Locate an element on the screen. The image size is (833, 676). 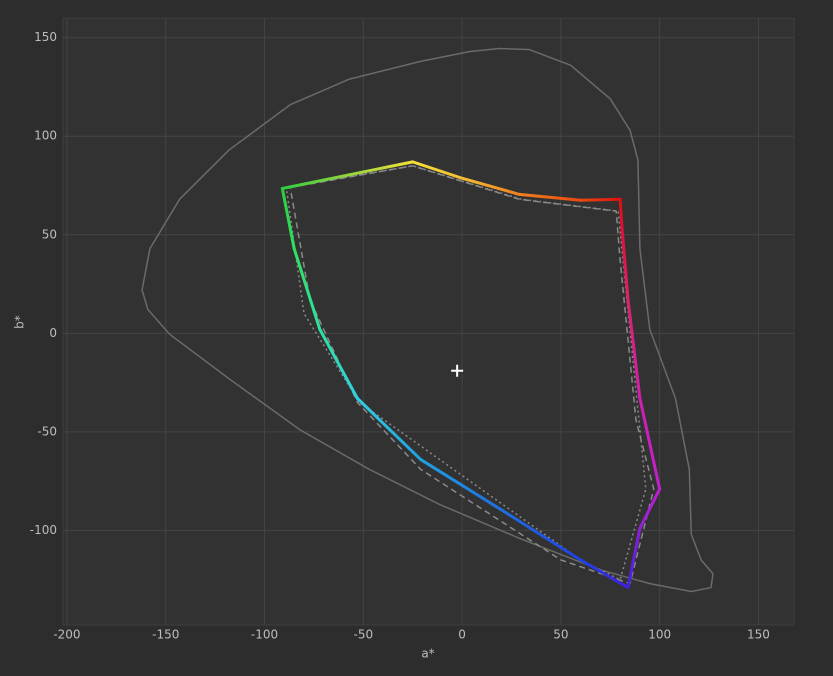
y-tick-label: 0 is located at coordinates (53, 333).